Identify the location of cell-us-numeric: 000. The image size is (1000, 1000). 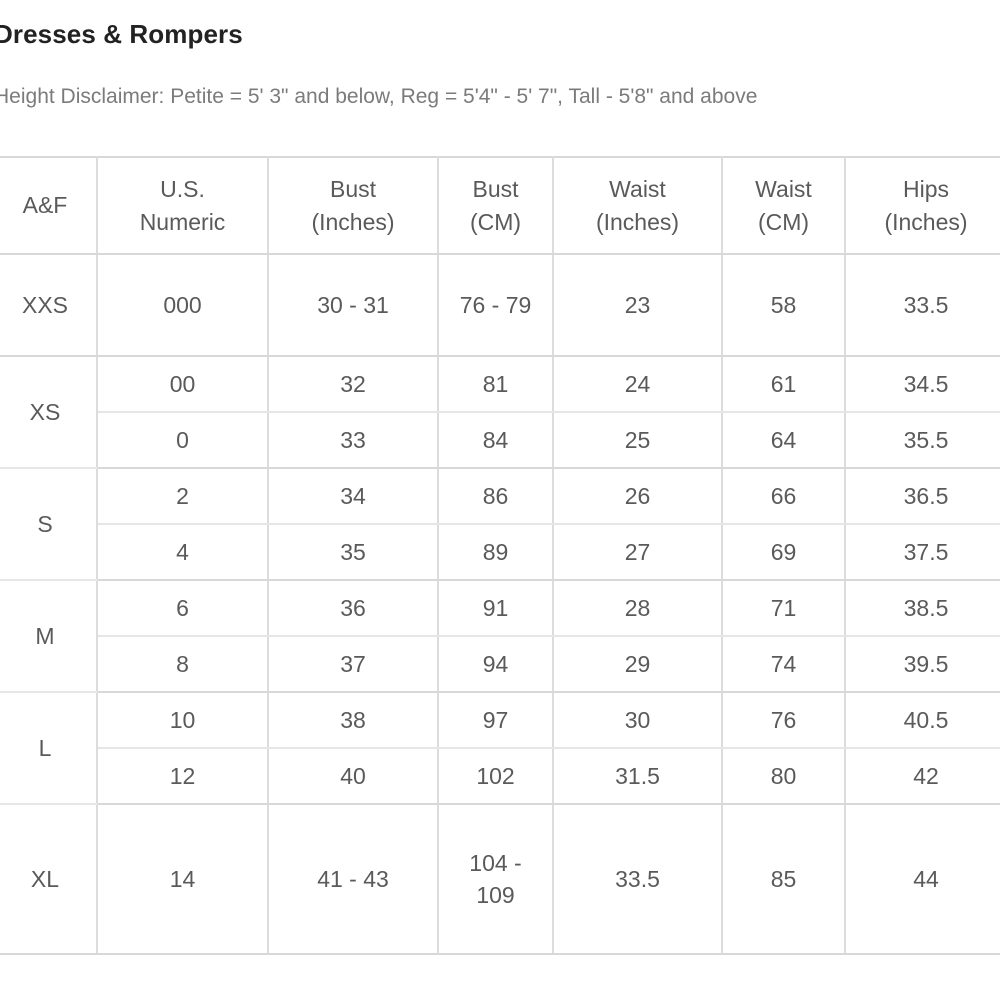
(183, 305).